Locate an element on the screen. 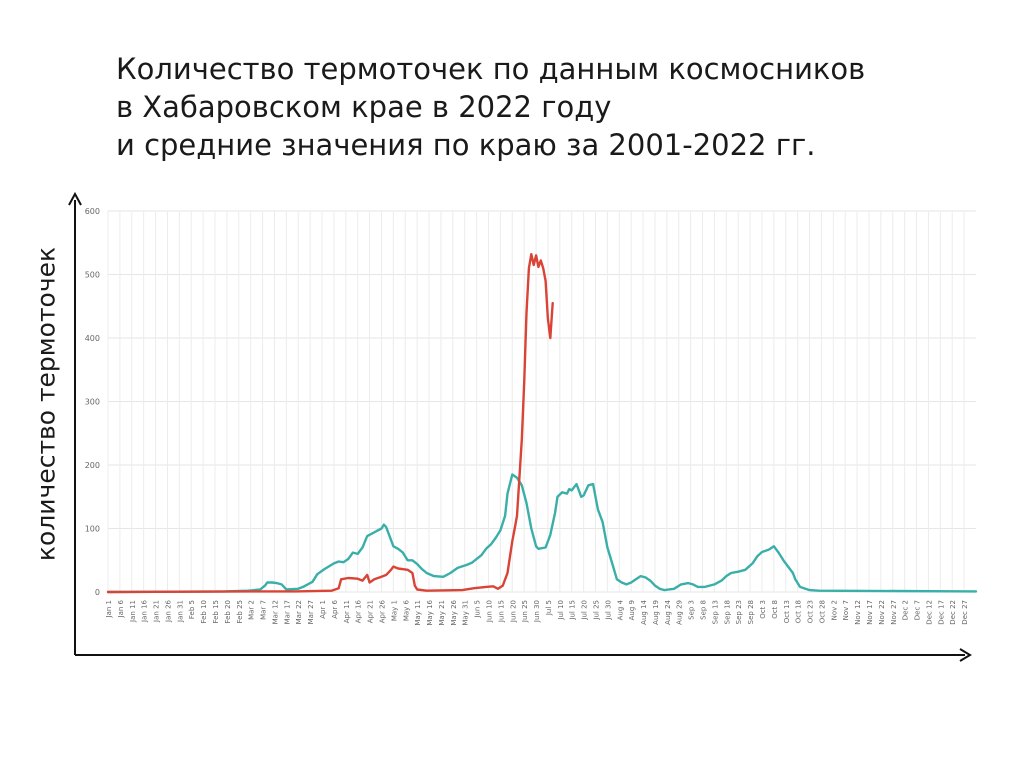  x-tick-label: Jun 15 is located at coordinates (501, 611).